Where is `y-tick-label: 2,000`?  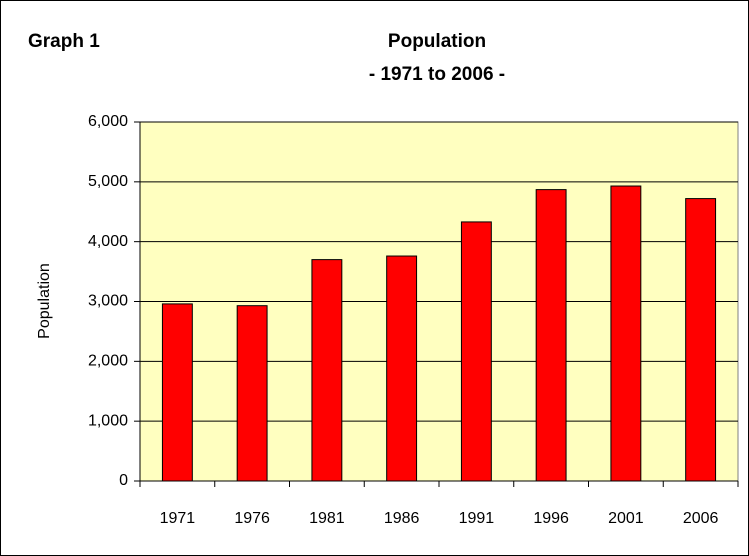 y-tick-label: 2,000 is located at coordinates (108, 361).